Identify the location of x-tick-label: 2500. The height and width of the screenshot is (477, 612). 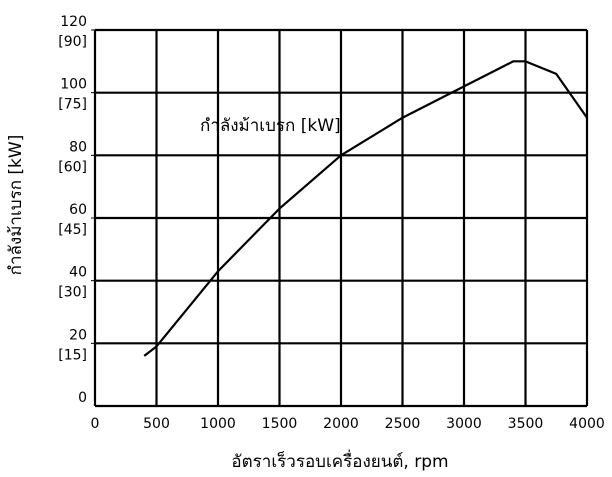
(403, 424).